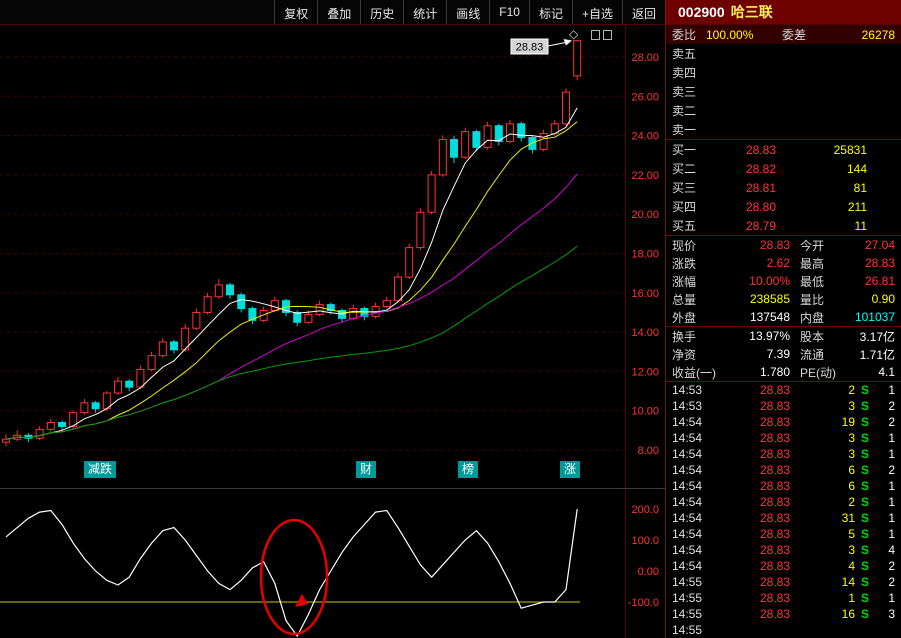 The height and width of the screenshot is (638, 901). What do you see at coordinates (607, 35) in the screenshot?
I see `restore-window-icon` at bounding box center [607, 35].